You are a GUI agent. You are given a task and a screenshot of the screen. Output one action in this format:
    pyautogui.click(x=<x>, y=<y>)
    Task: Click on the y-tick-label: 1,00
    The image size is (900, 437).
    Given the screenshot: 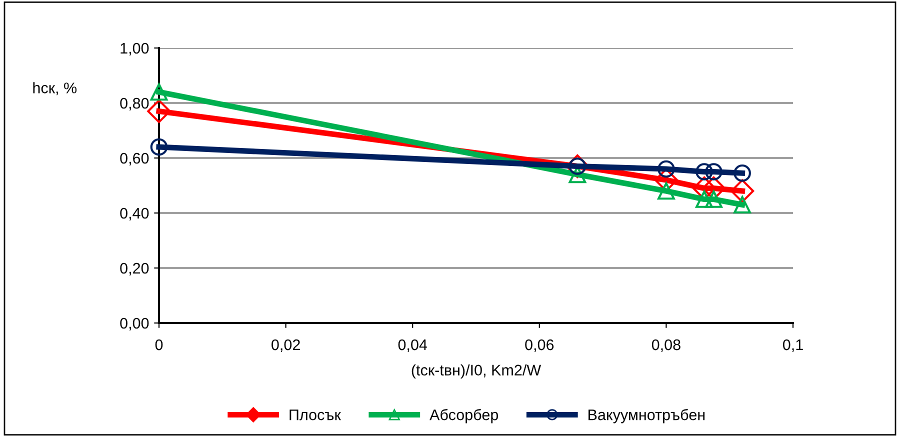 What is the action you would take?
    pyautogui.click(x=134, y=49)
    